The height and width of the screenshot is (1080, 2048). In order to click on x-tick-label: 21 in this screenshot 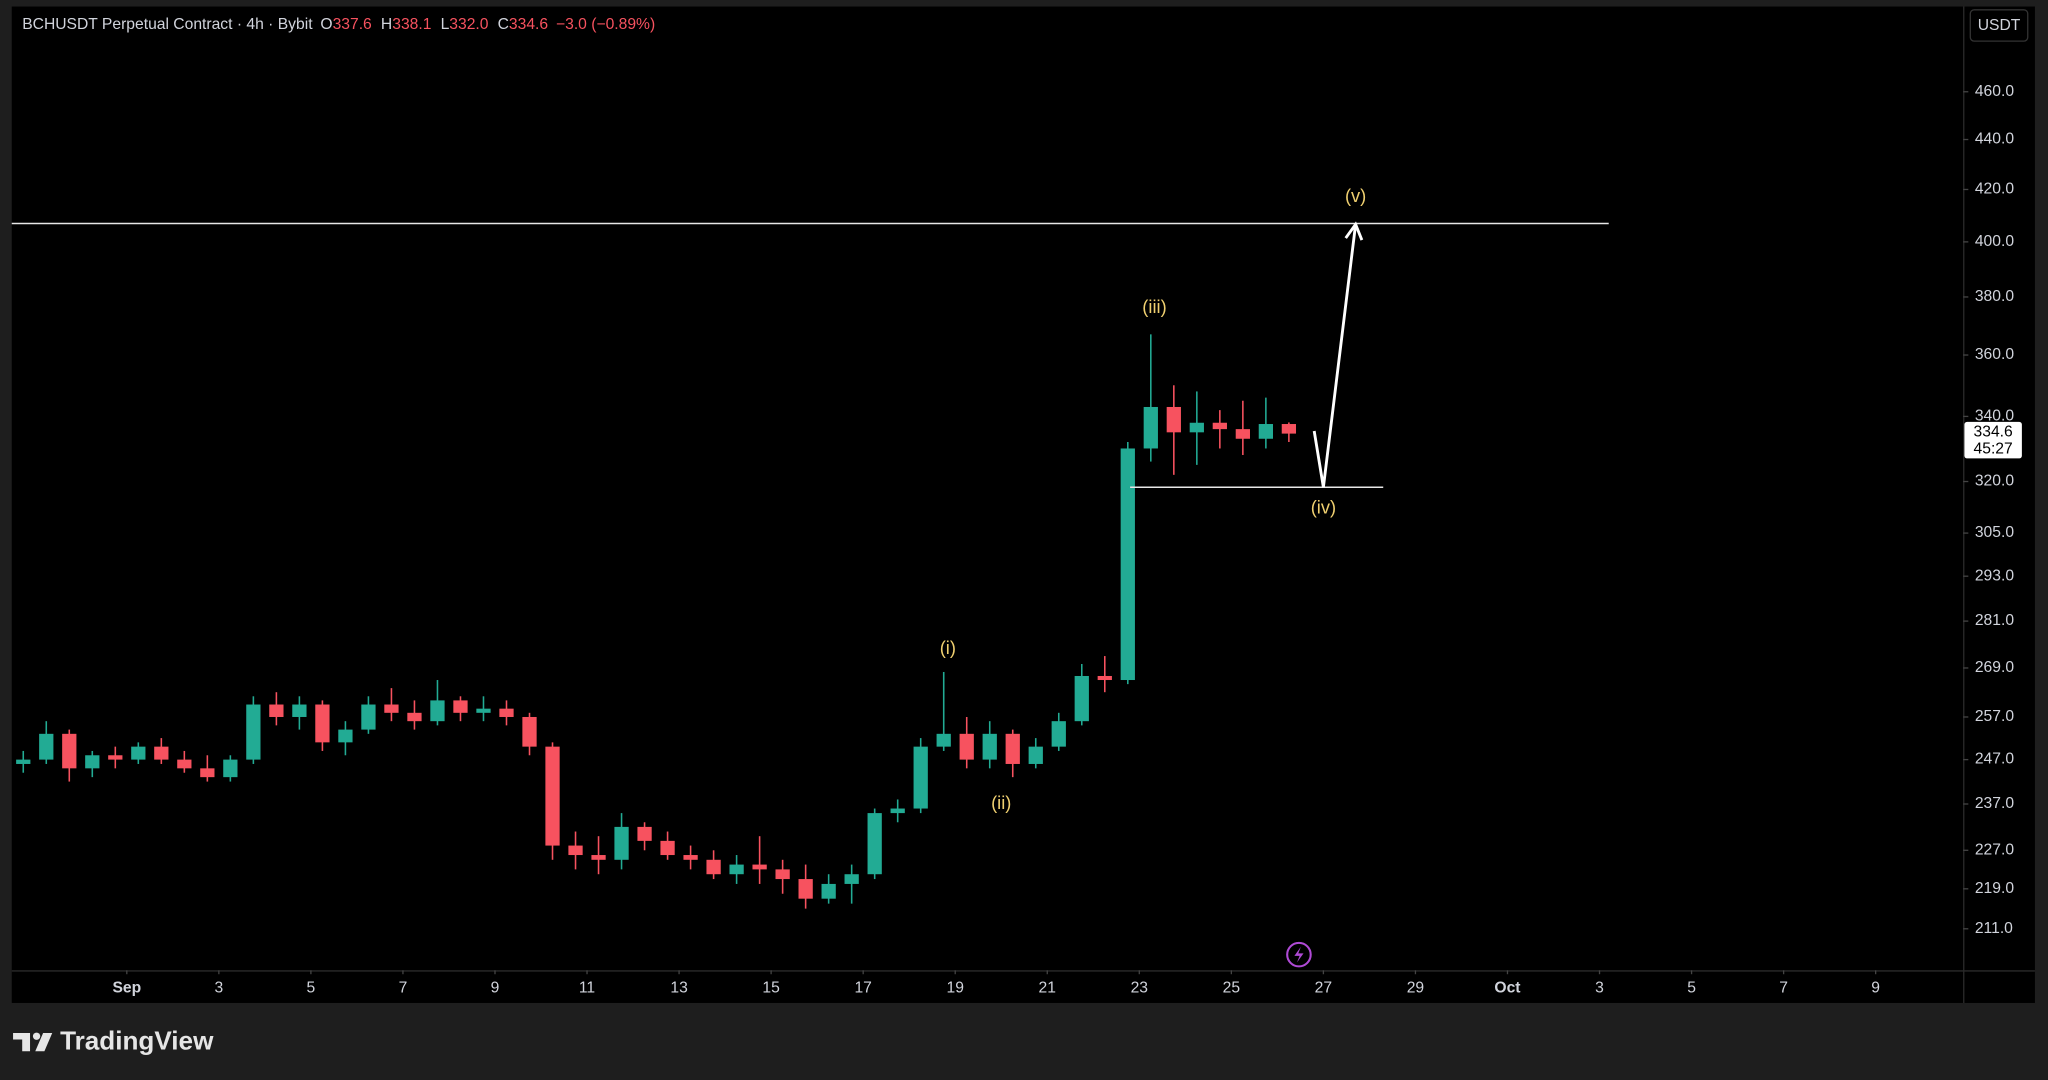, I will do `click(1047, 988)`.